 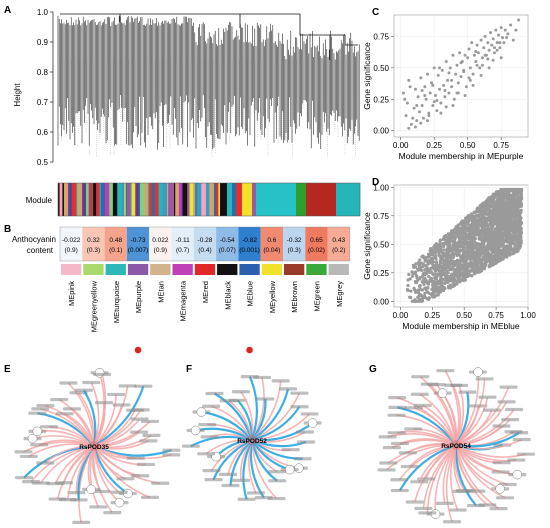 I want to click on network-f: RsPOD52, so click(x=251, y=438).